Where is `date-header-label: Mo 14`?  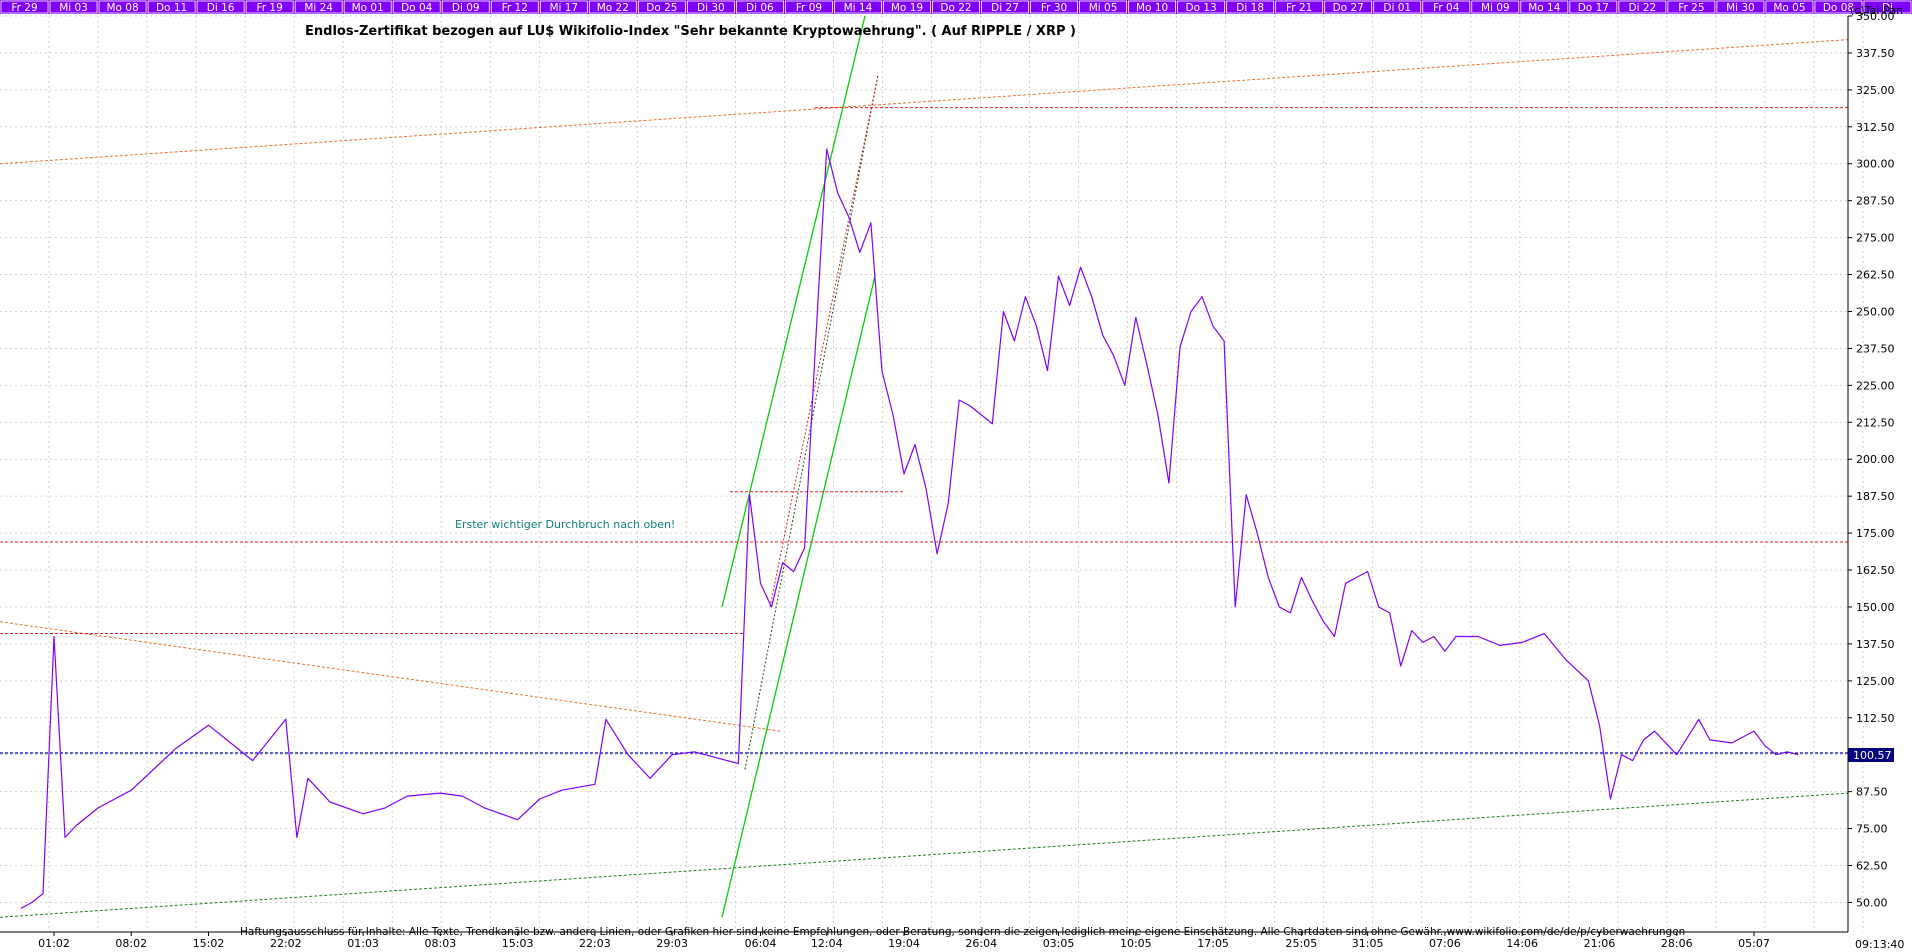
date-header-label: Mo 14 is located at coordinates (1544, 8).